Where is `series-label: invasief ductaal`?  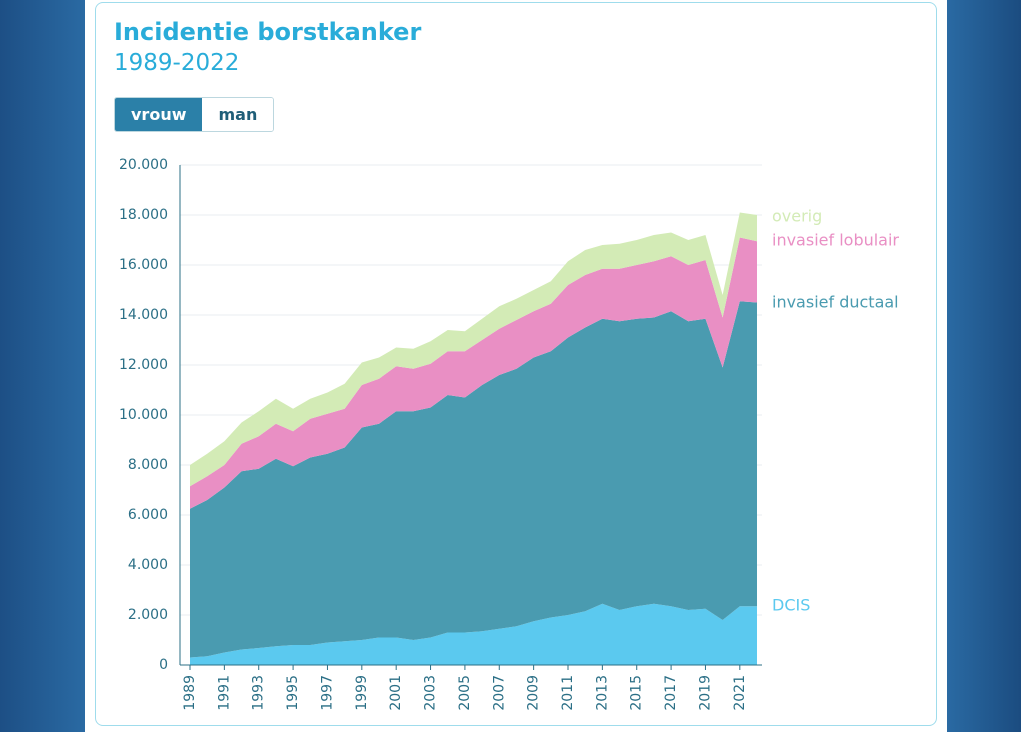 series-label: invasief ductaal is located at coordinates (835, 302).